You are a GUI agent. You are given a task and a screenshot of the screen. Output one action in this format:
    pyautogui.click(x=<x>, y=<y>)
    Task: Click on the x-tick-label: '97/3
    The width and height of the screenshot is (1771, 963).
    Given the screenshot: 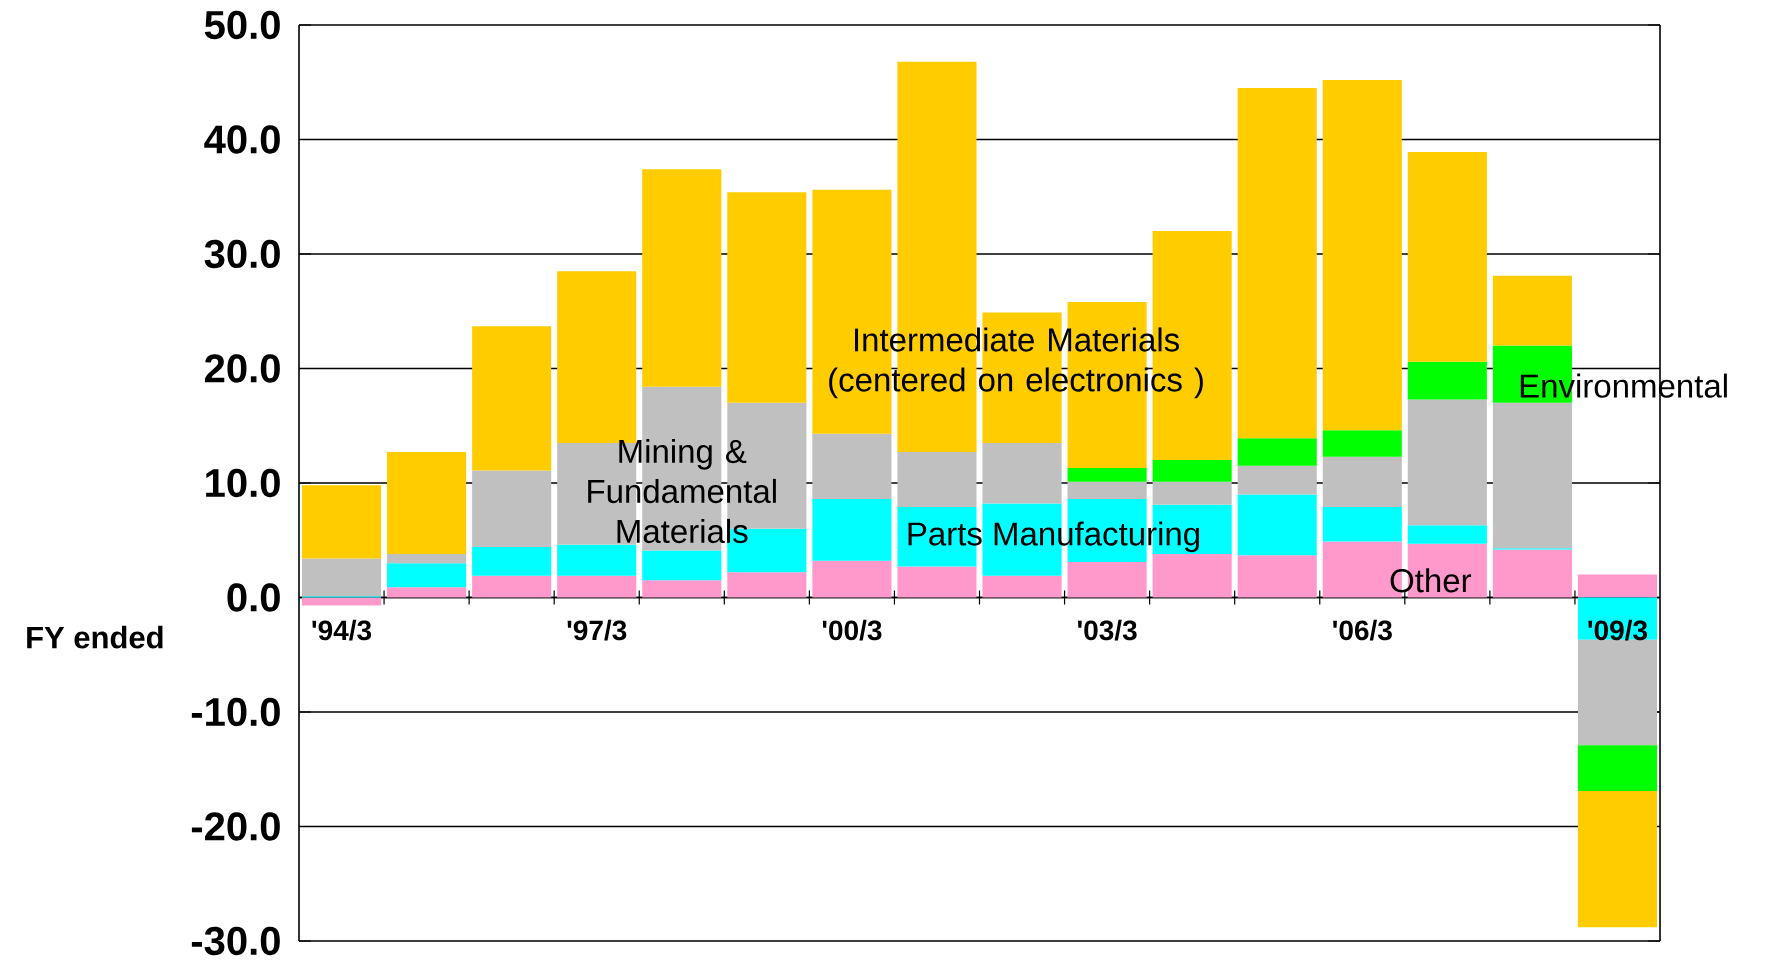 What is the action you would take?
    pyautogui.click(x=597, y=630)
    